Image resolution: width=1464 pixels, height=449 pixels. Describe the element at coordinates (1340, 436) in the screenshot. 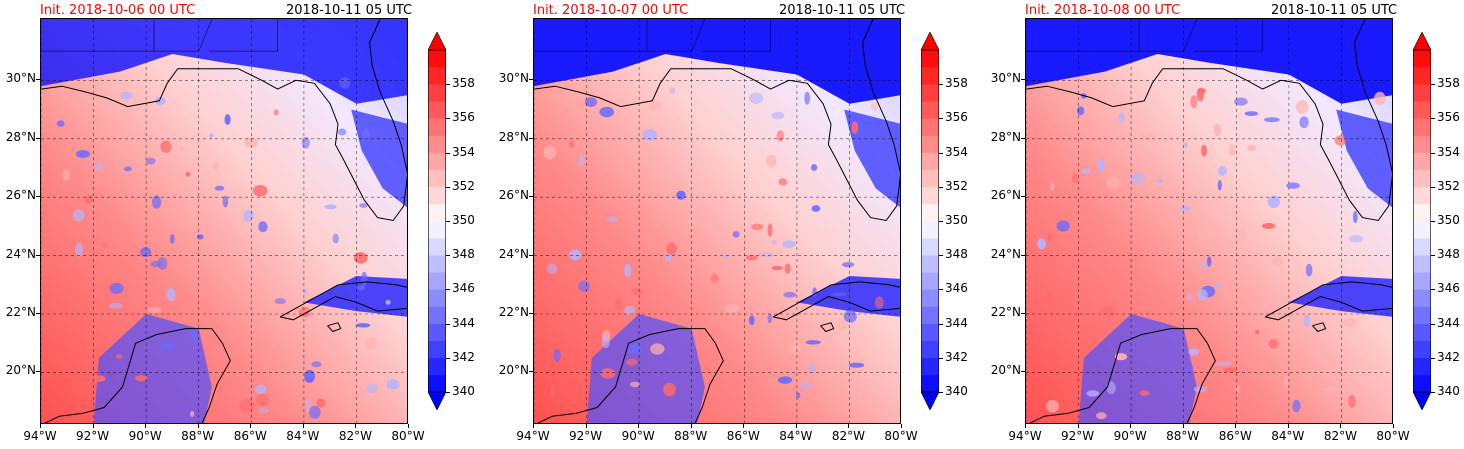

I see `longitude-label: 82°W` at that location.